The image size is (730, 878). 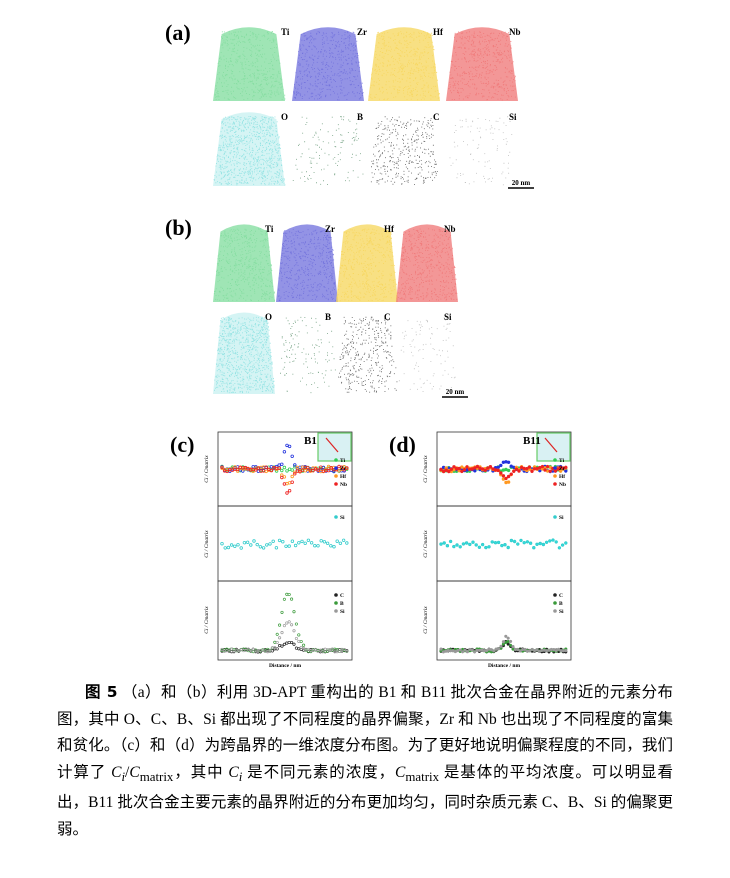 I want to click on caption-text: ，其中, so click(x=201, y=772).